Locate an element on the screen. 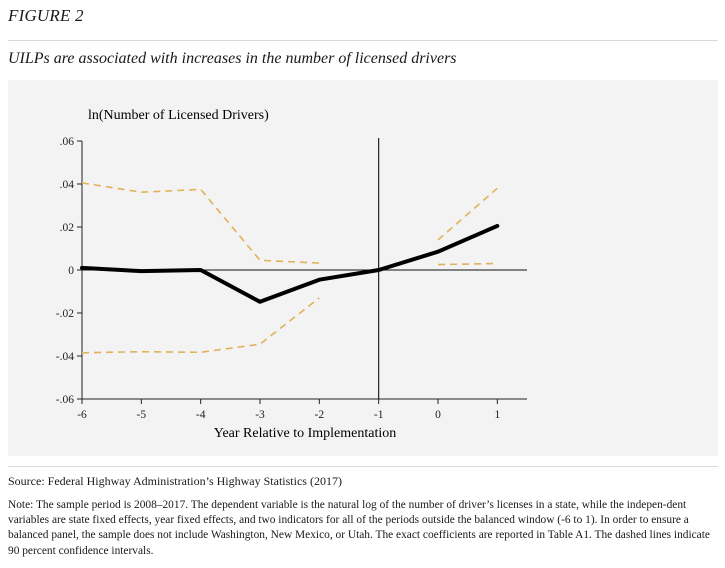 The width and height of the screenshot is (725, 568). x-tick-label: -6 is located at coordinates (82, 415).